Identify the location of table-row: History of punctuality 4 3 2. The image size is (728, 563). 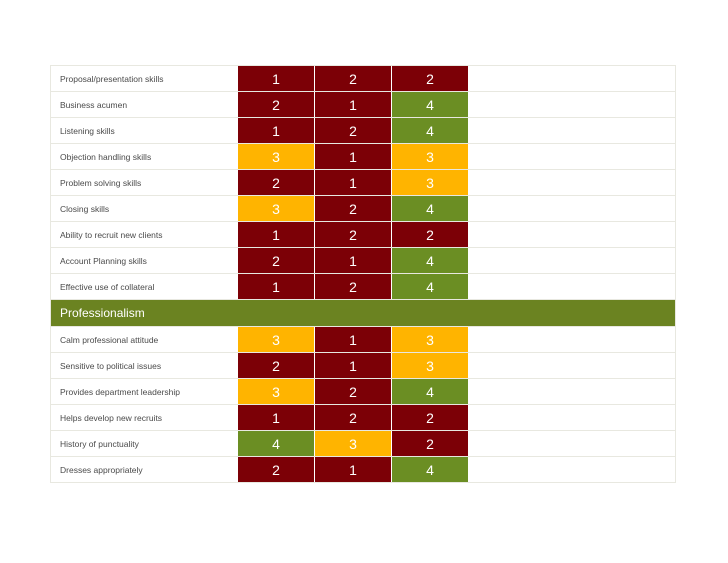
(363, 444).